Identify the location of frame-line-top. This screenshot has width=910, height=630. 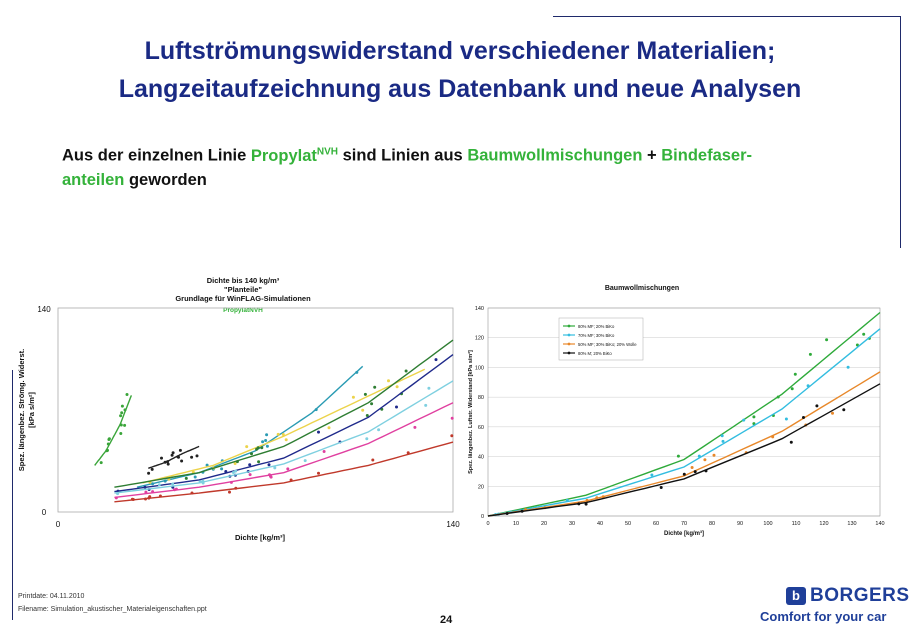
(727, 16).